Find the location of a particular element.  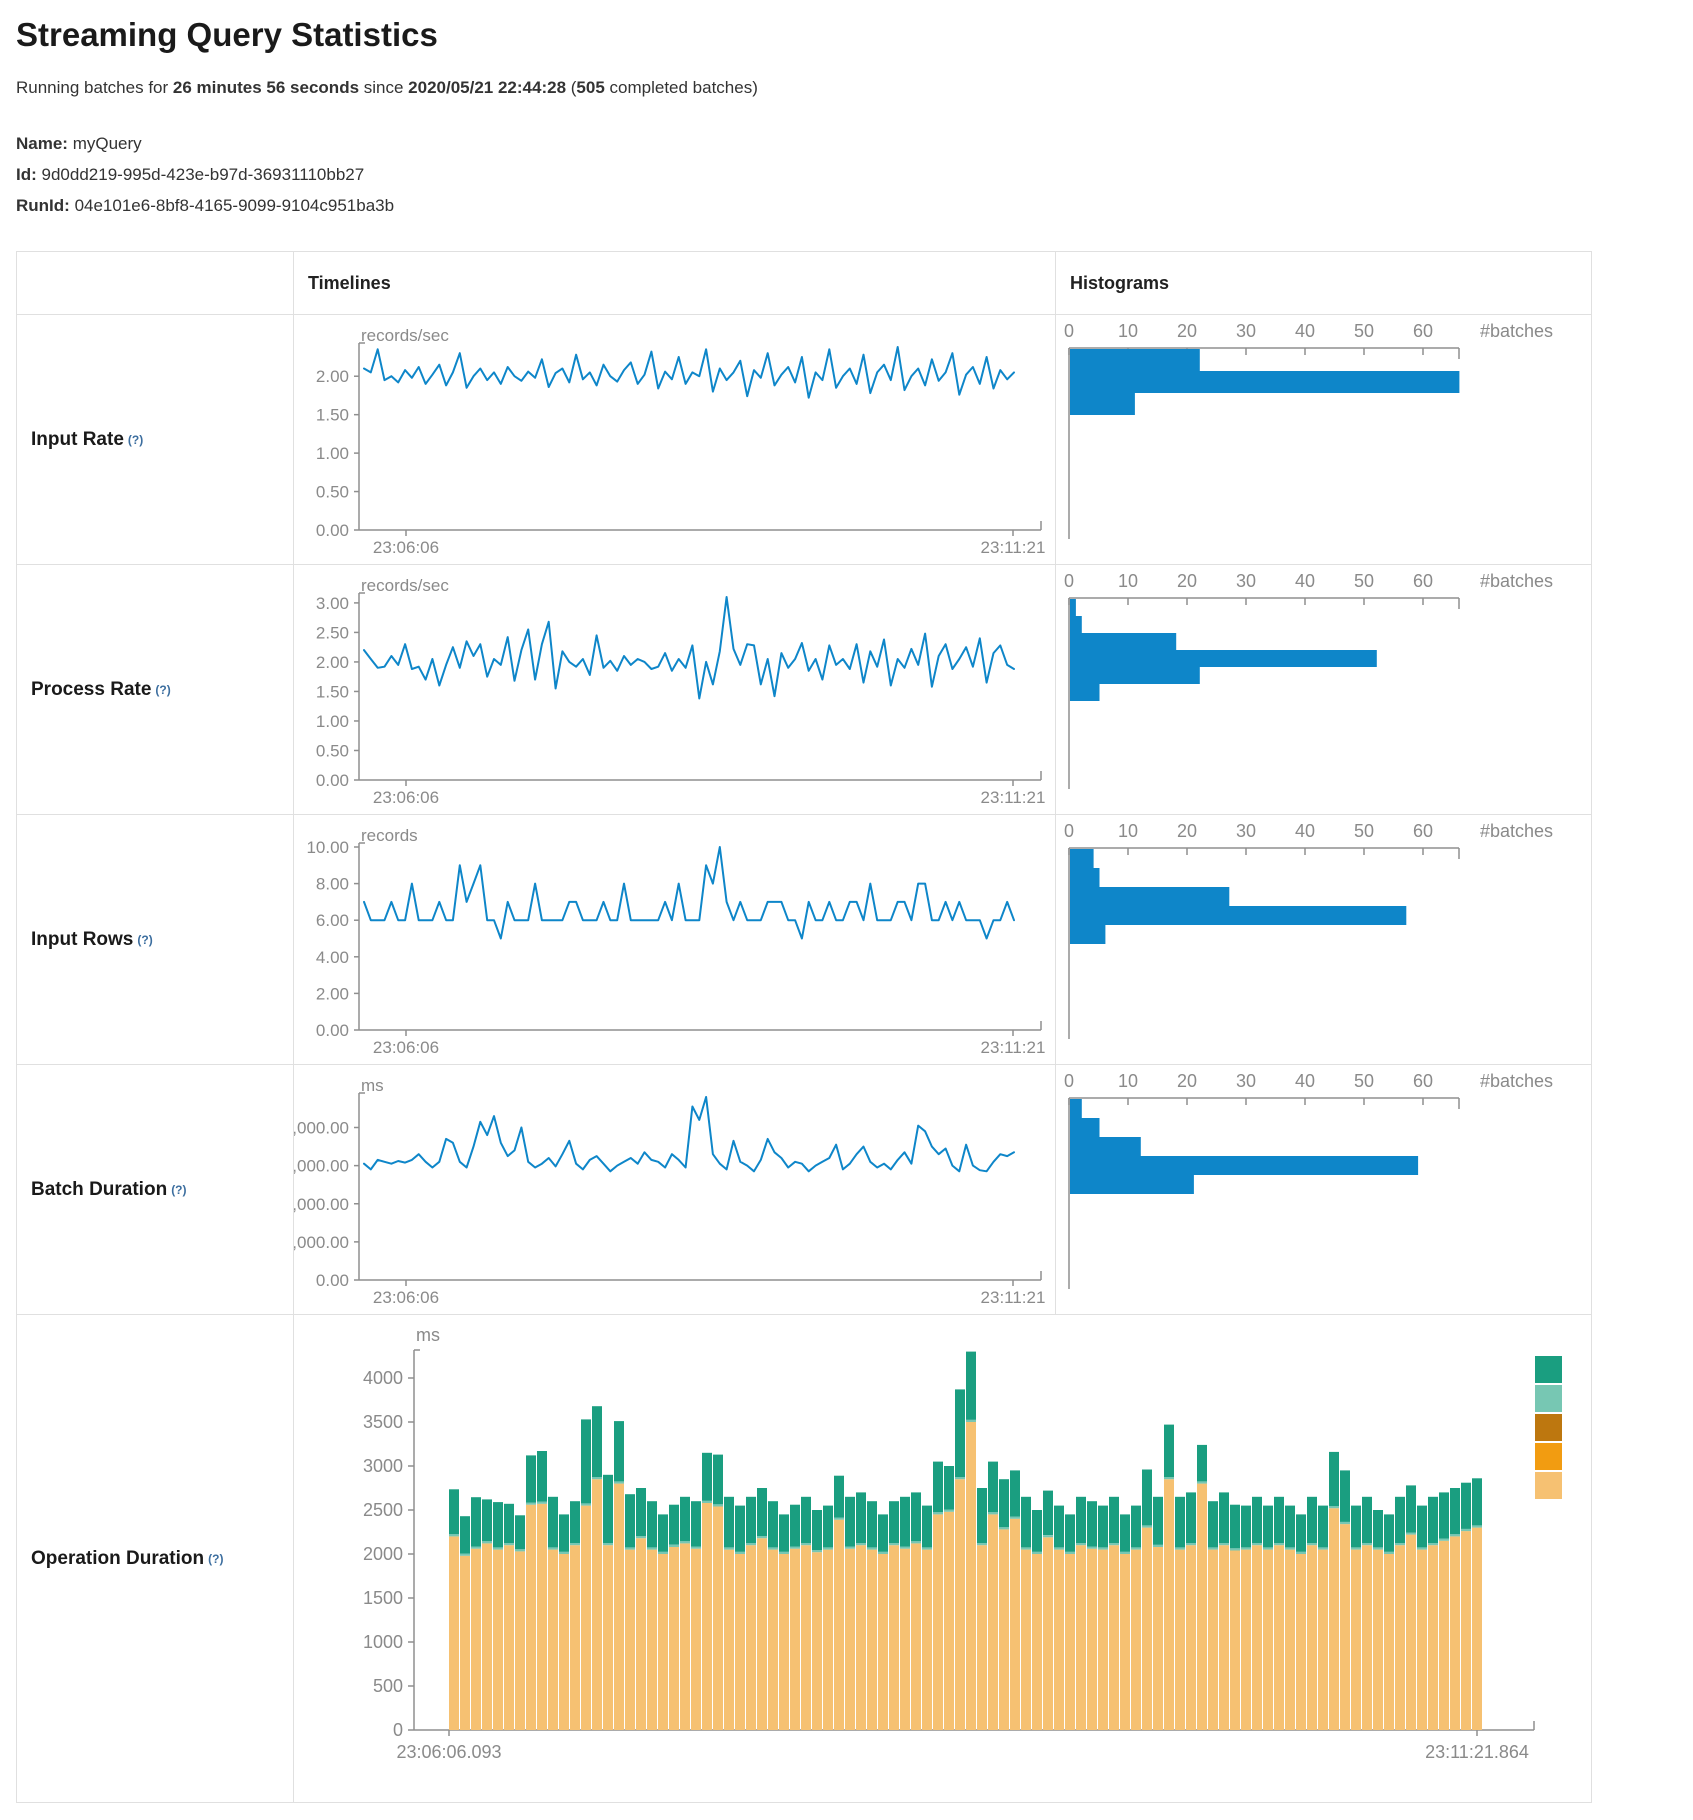

summary-text: ( is located at coordinates (571, 87).